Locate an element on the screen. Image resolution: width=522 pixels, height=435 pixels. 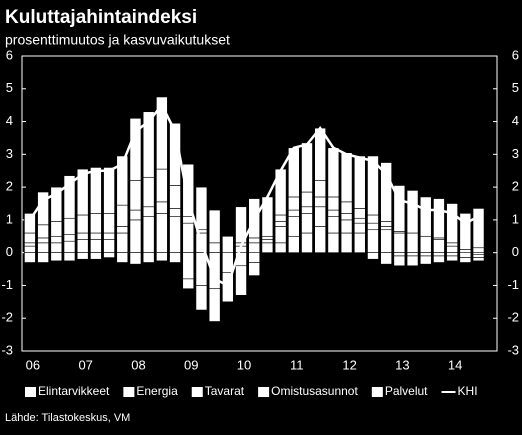
legend-label: Elintarvikkeet is located at coordinates (74, 391).